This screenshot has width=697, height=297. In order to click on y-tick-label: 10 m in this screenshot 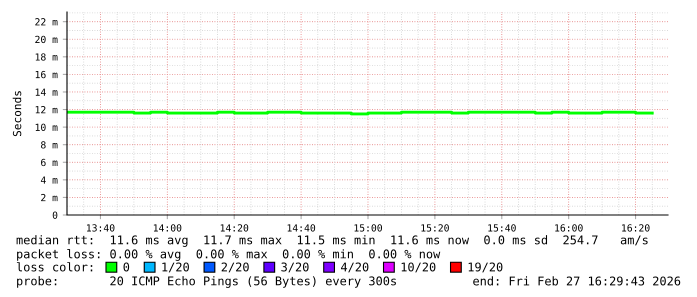, I will do `click(47, 127)`.